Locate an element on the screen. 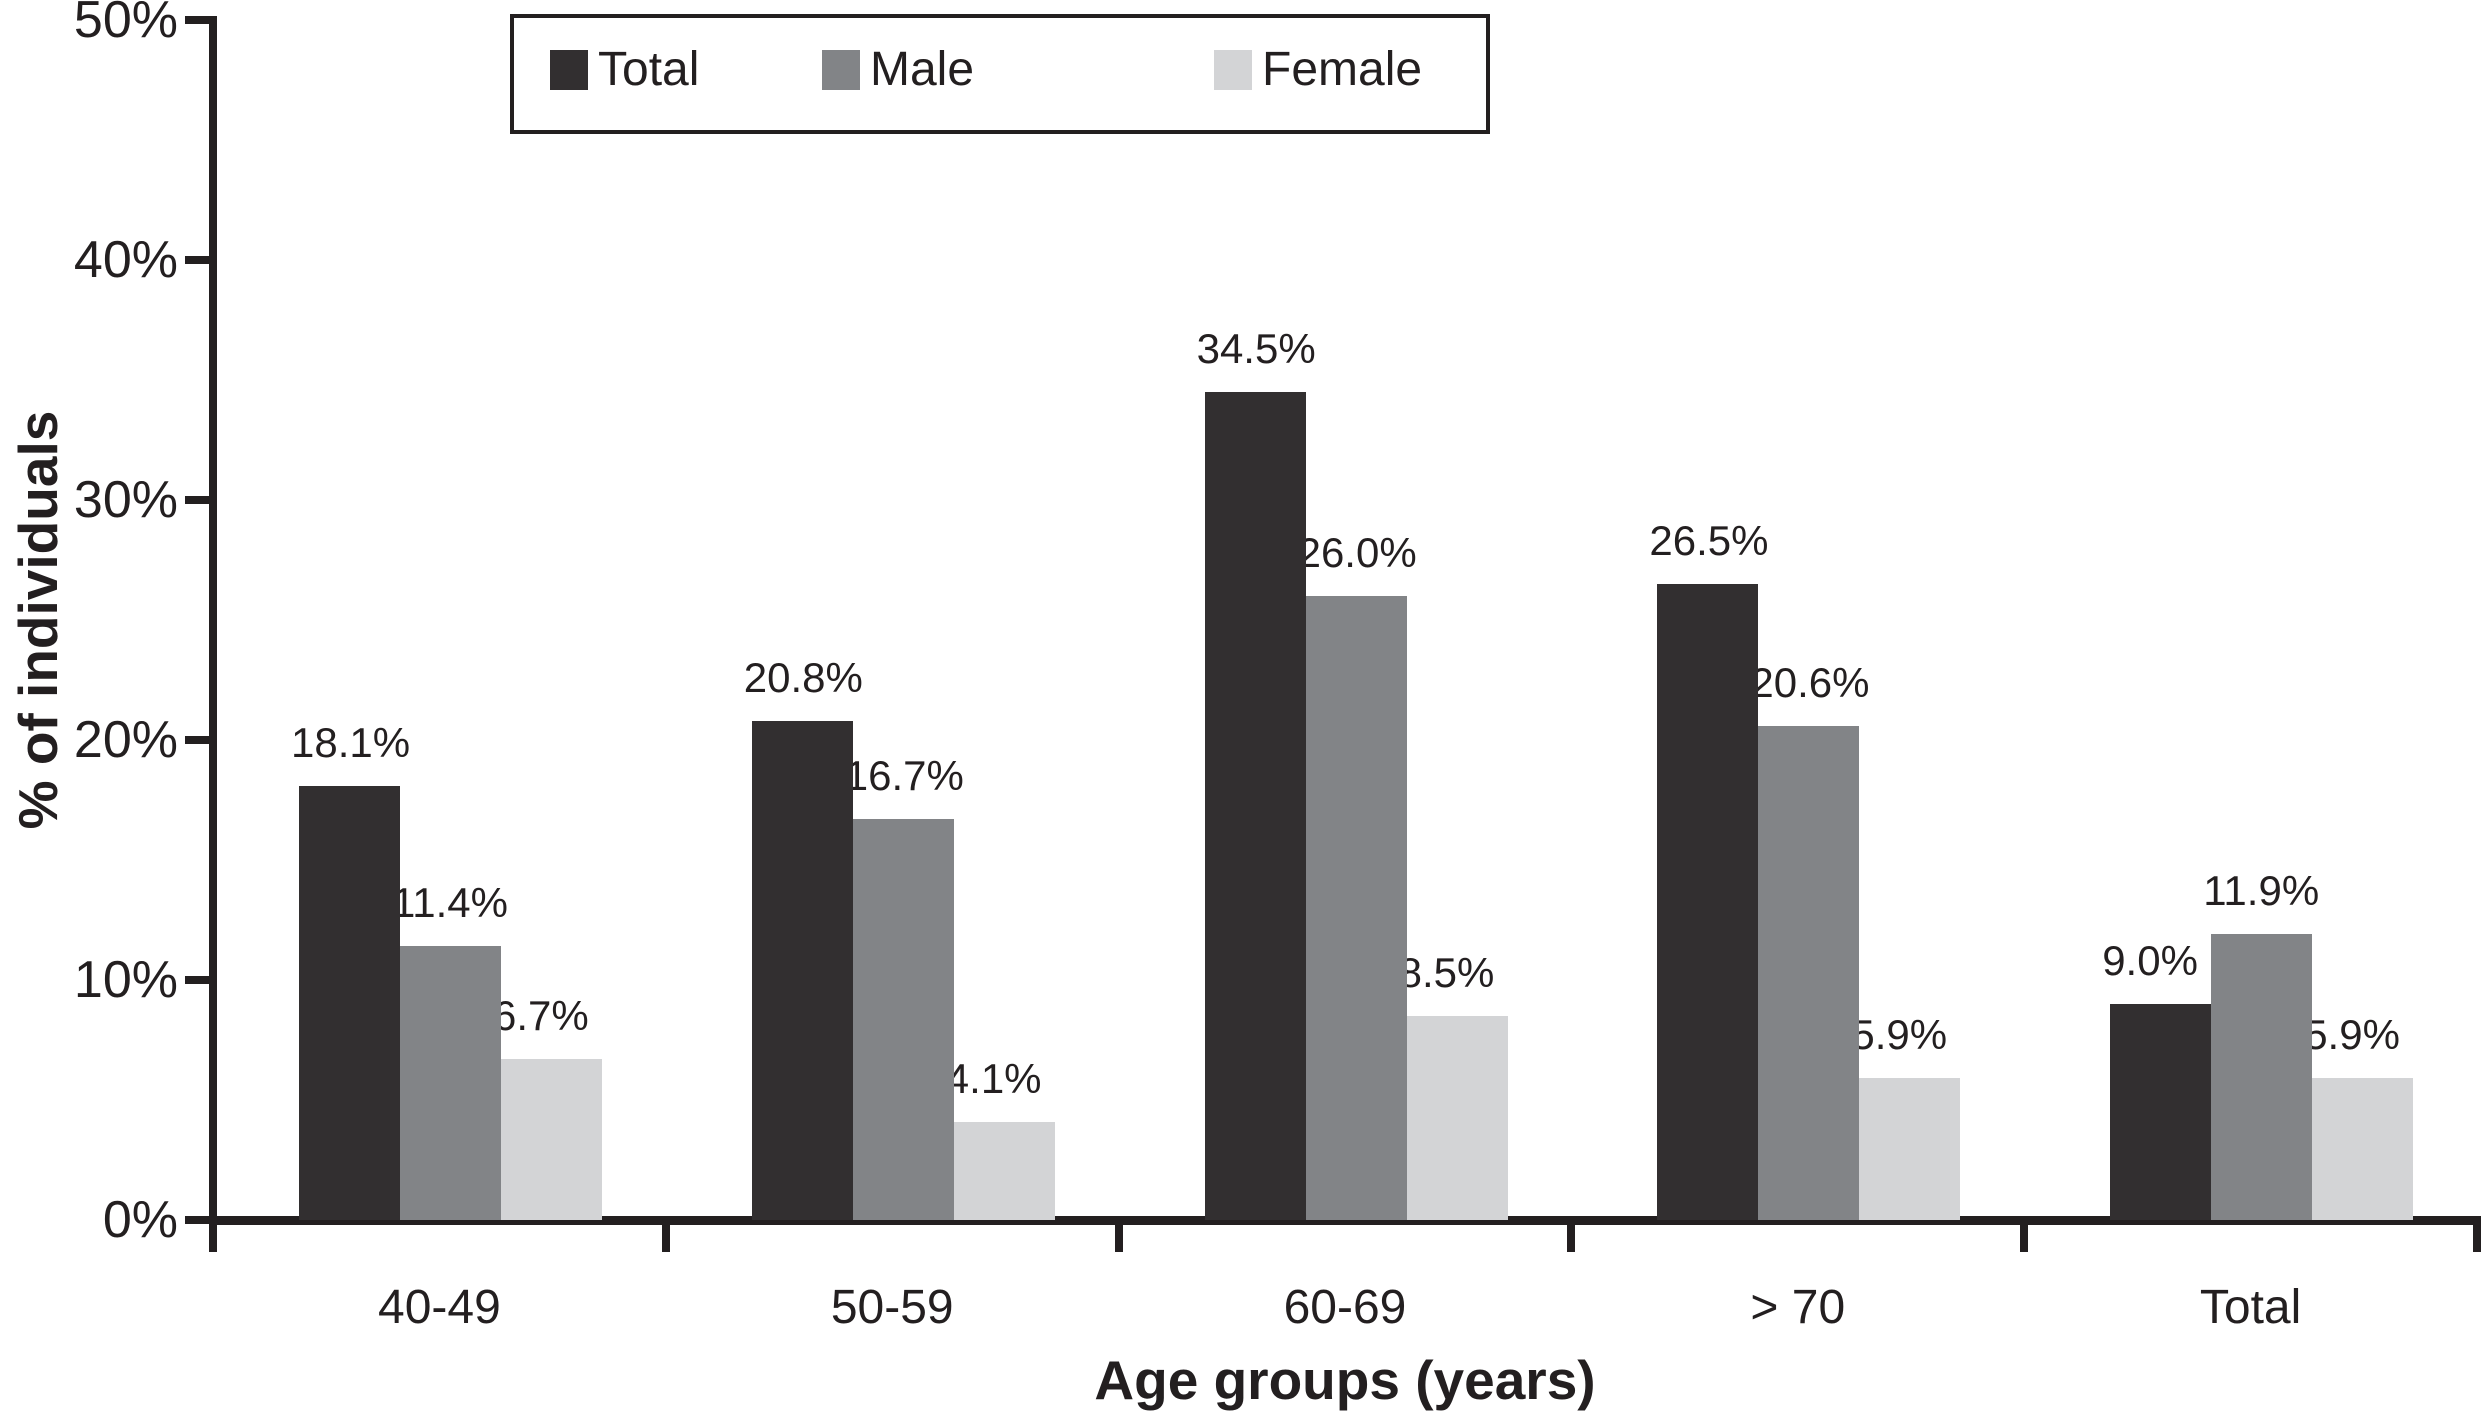  x-category-label: 40-49 is located at coordinates (439, 1307).